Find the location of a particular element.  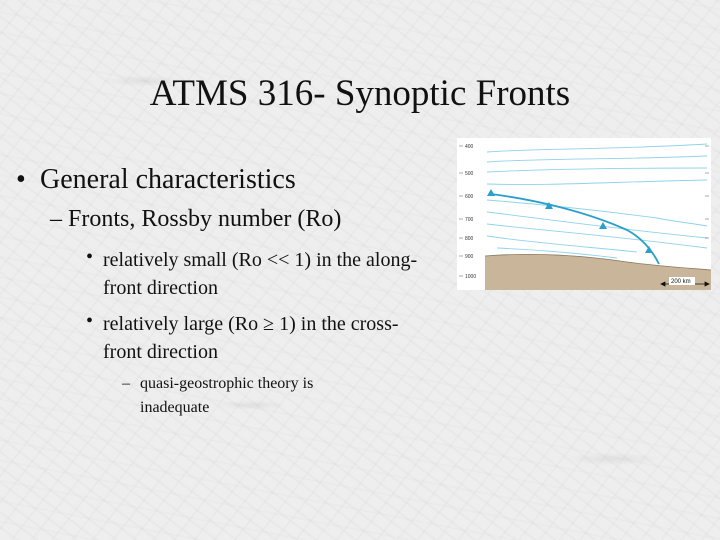

pressure-label: 900 is located at coordinates (469, 257).